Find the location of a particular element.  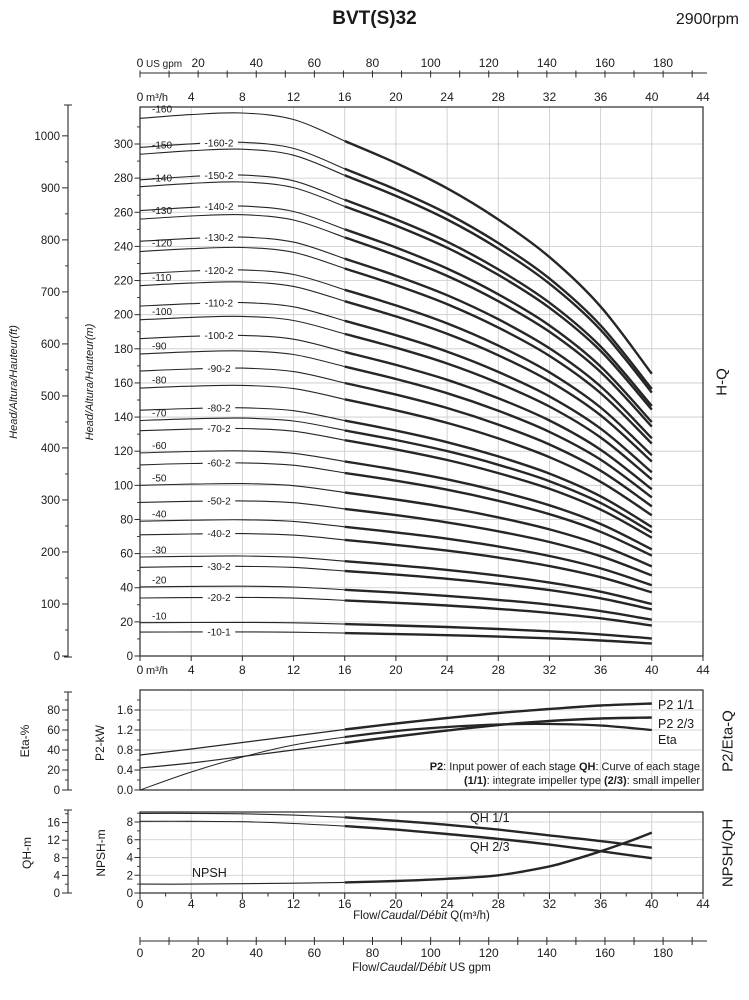

curve-label: -100-2 is located at coordinates (219, 336).